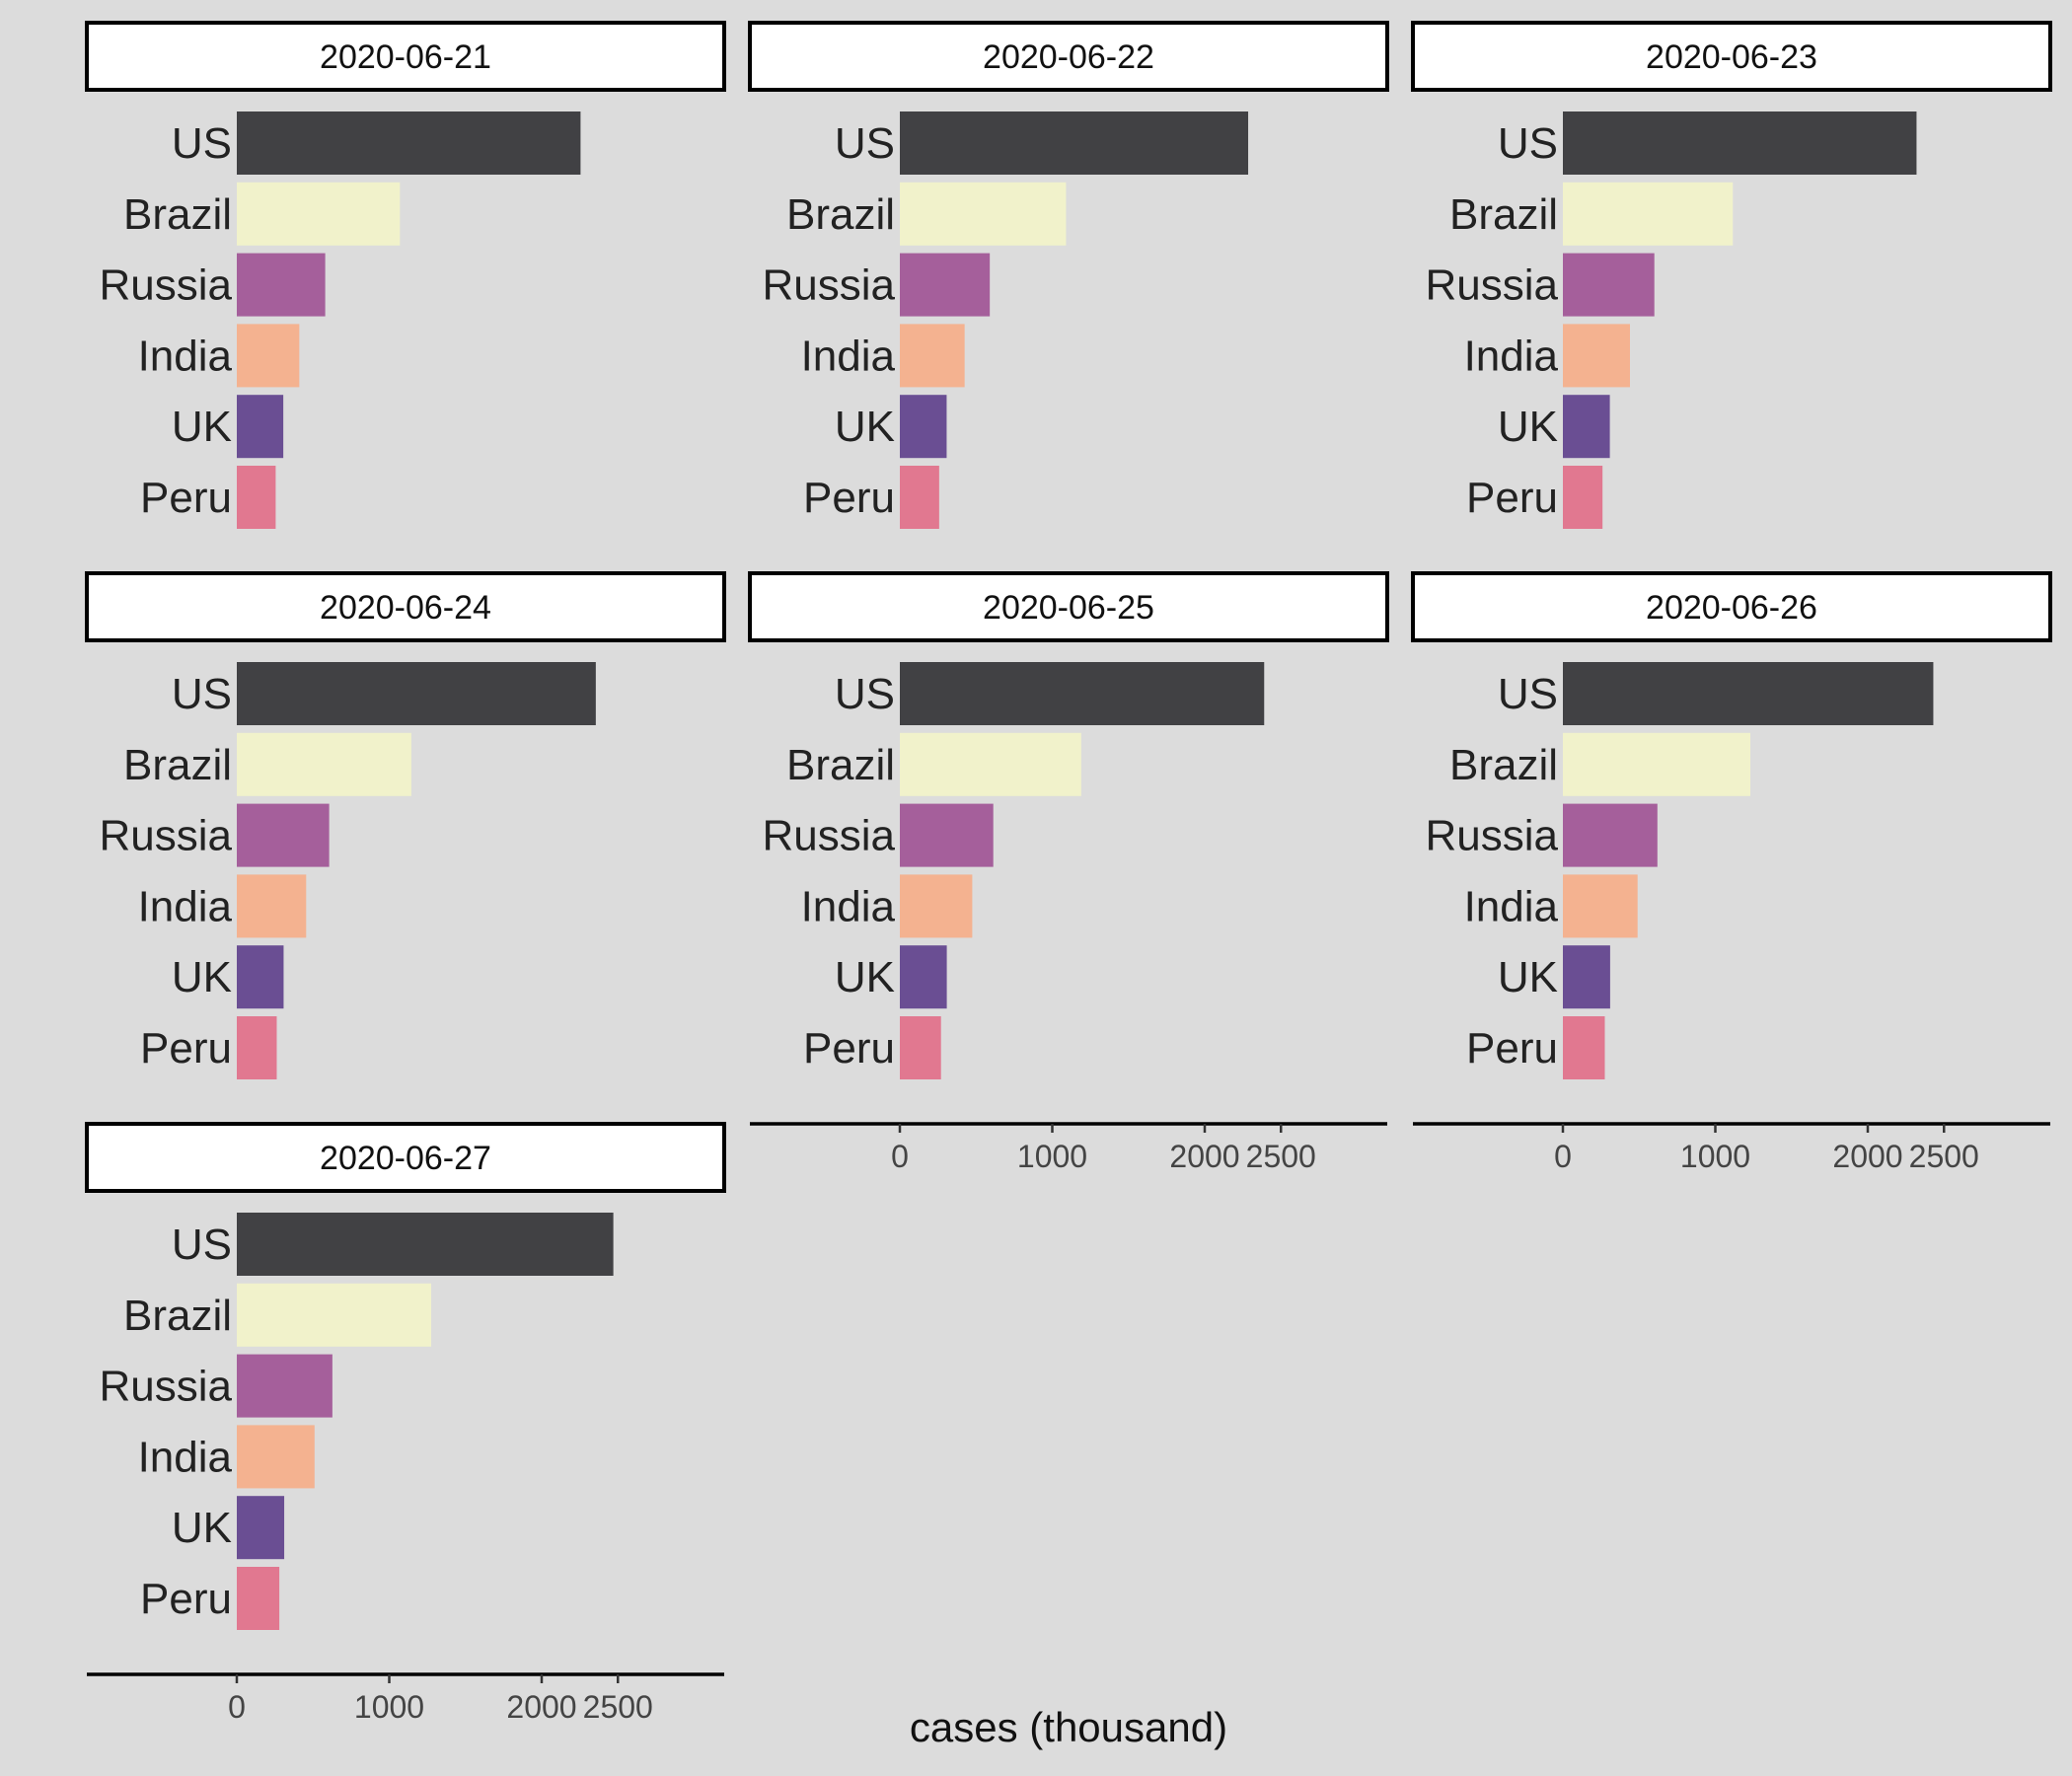 This screenshot has width=2072, height=1776. Describe the element at coordinates (1732, 275) in the screenshot. I see `facet-panel: 2020-06-23 US Brazil Russia India UK Peru` at that location.